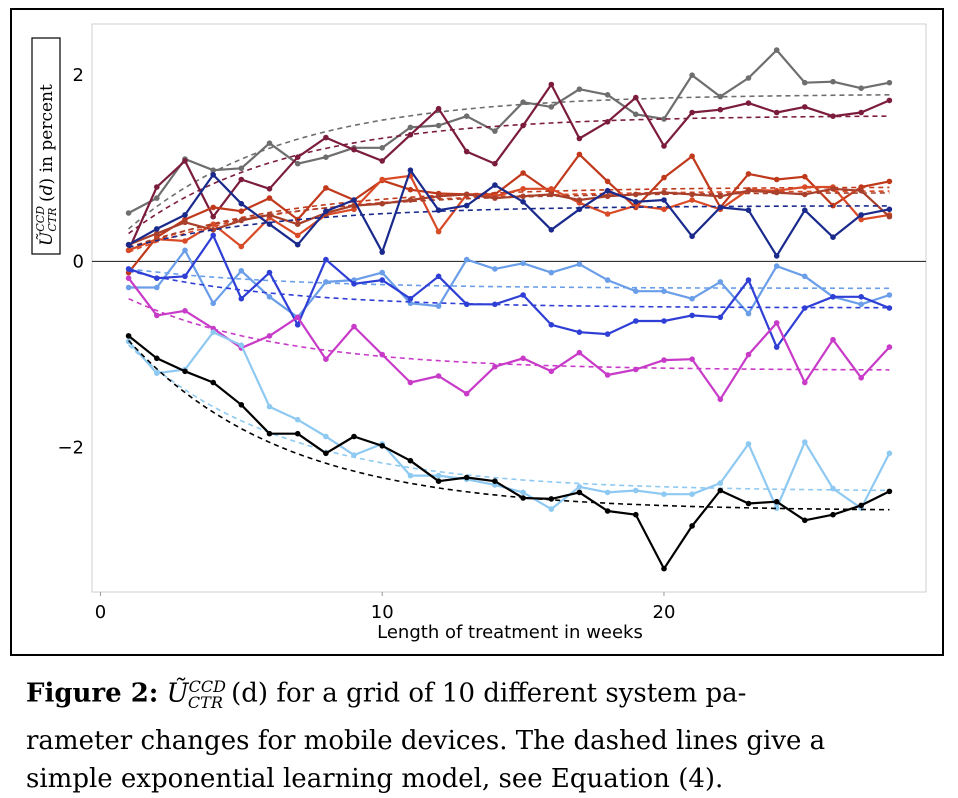 Image resolution: width=958 pixels, height=798 pixels. I want to click on x-tick-label: 0, so click(100, 612).